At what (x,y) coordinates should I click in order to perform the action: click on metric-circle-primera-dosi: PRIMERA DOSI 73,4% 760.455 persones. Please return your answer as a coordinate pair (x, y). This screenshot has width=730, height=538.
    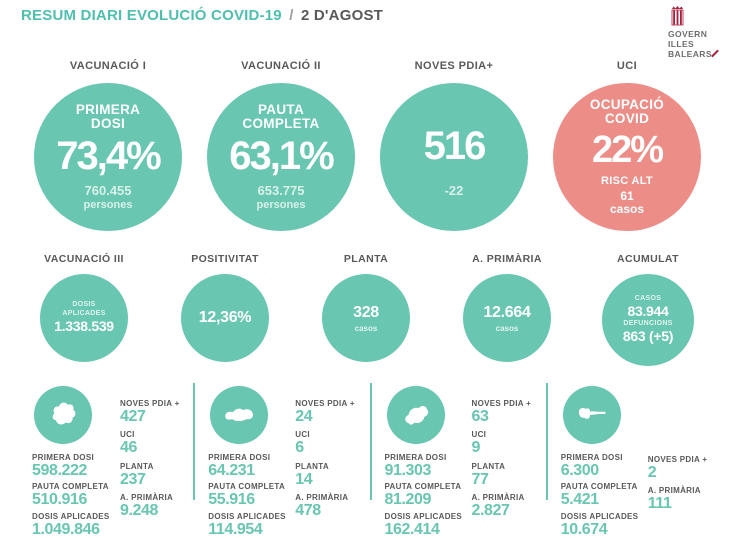
    Looking at the image, I should click on (108, 157).